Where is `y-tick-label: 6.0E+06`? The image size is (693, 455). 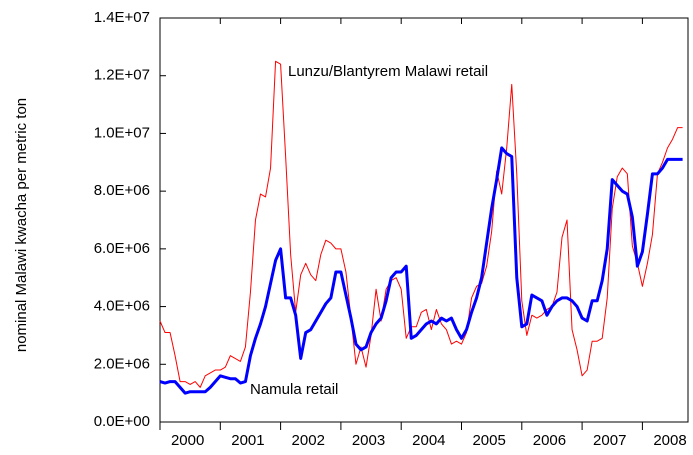
y-tick-label: 6.0E+06 is located at coordinates (122, 248).